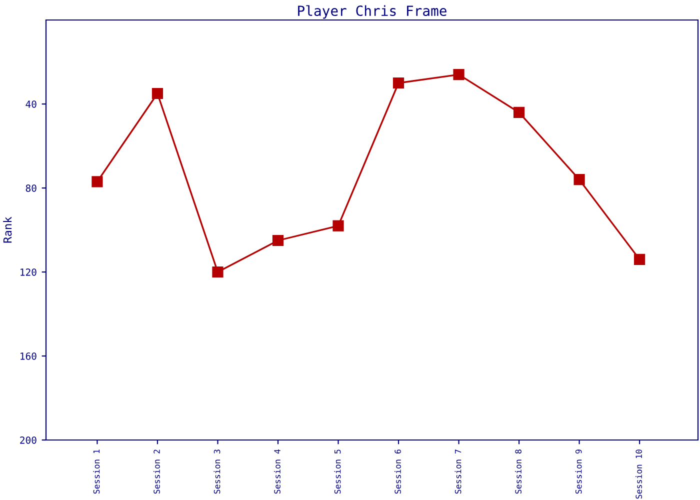 The height and width of the screenshot is (500, 700). What do you see at coordinates (337, 472) in the screenshot?
I see `x-tick-label: Session 5` at bounding box center [337, 472].